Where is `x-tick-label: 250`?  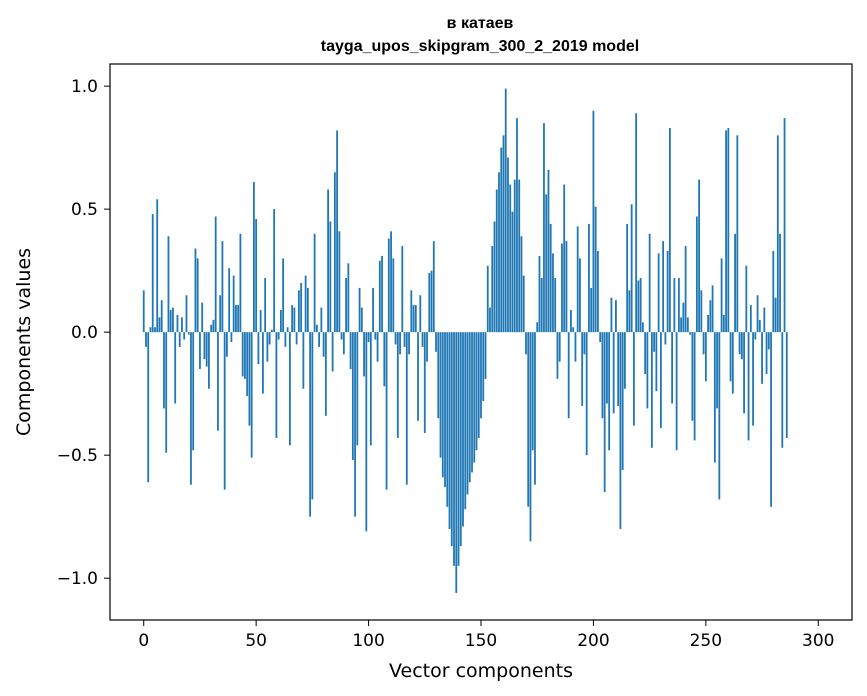
x-tick-label: 250 is located at coordinates (706, 641).